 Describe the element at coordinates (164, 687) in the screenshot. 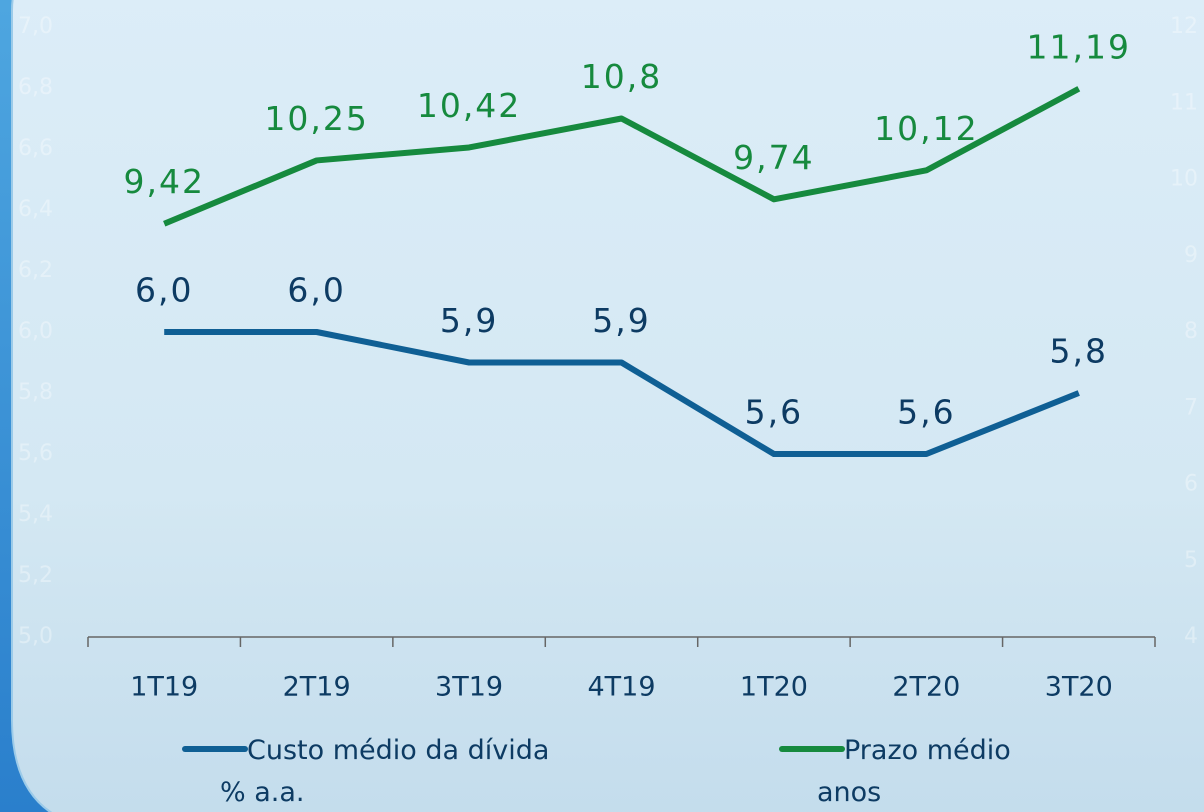

I see `x-tick-label: 1T19` at that location.